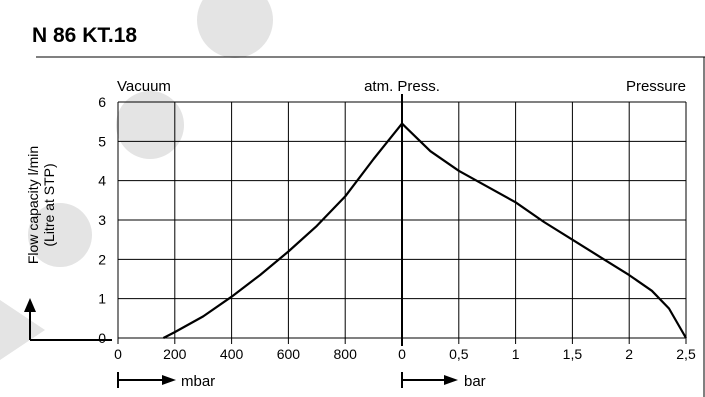  I want to click on x-tick-label-pressure: 1,5, so click(573, 354).